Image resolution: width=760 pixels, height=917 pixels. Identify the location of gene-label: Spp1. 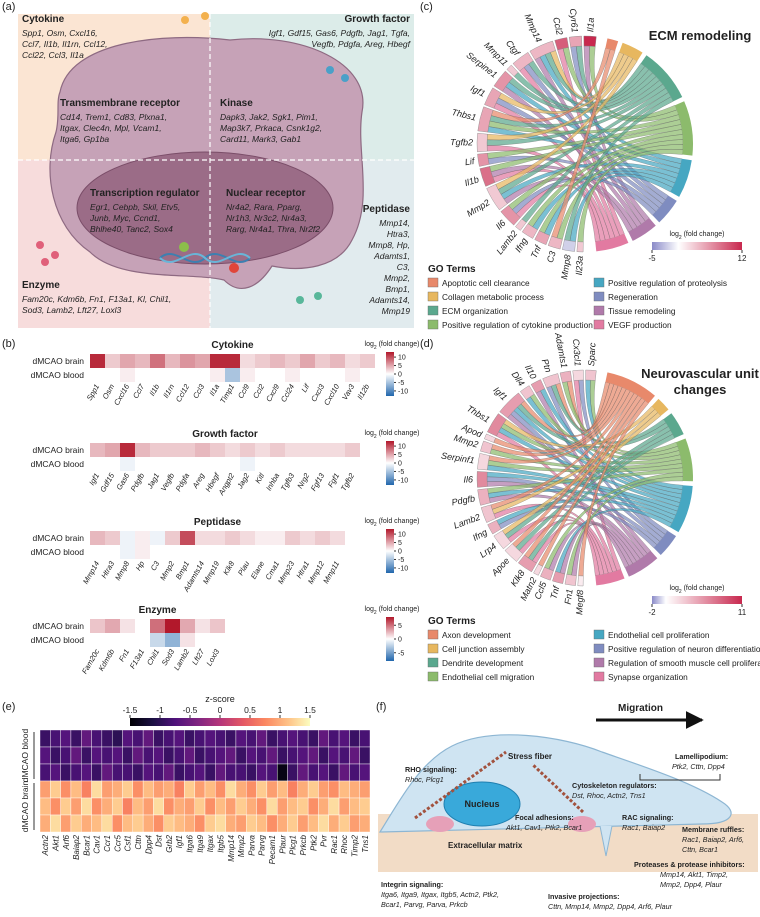
(93, 393).